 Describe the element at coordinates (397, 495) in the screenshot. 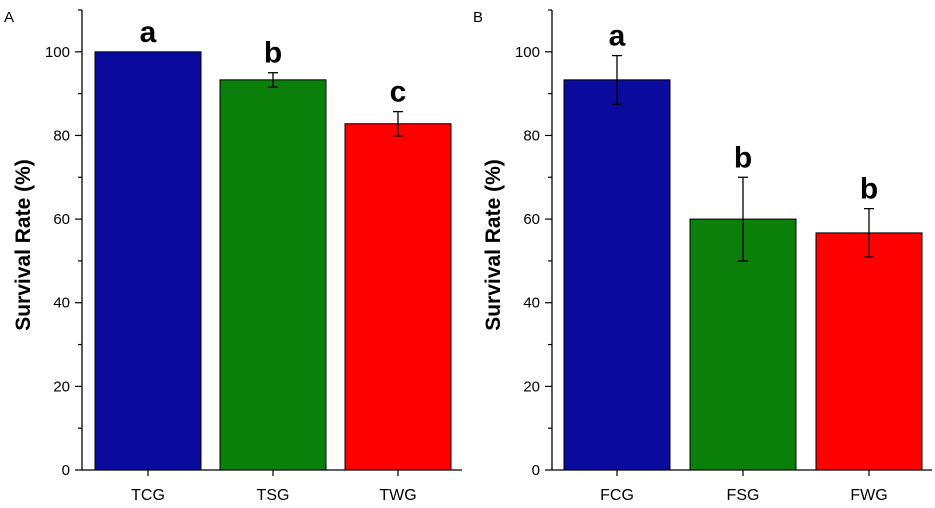

I see `panel-a-x-label-twg: TWG` at that location.